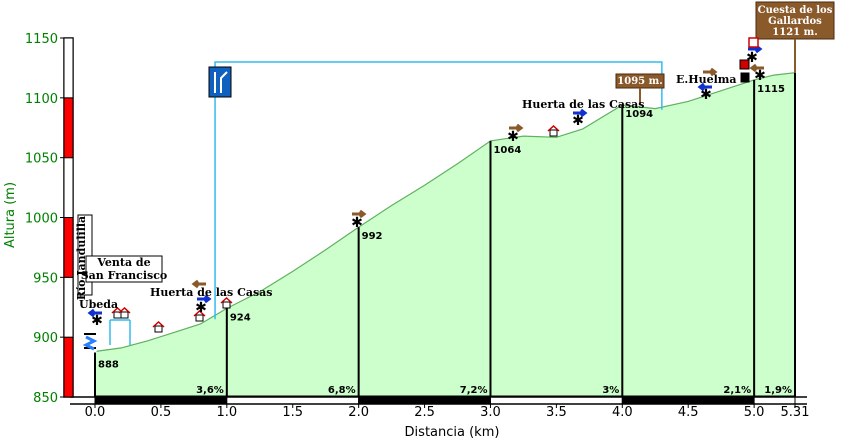  I want to click on x-tick-3: 1.5, so click(292, 412).